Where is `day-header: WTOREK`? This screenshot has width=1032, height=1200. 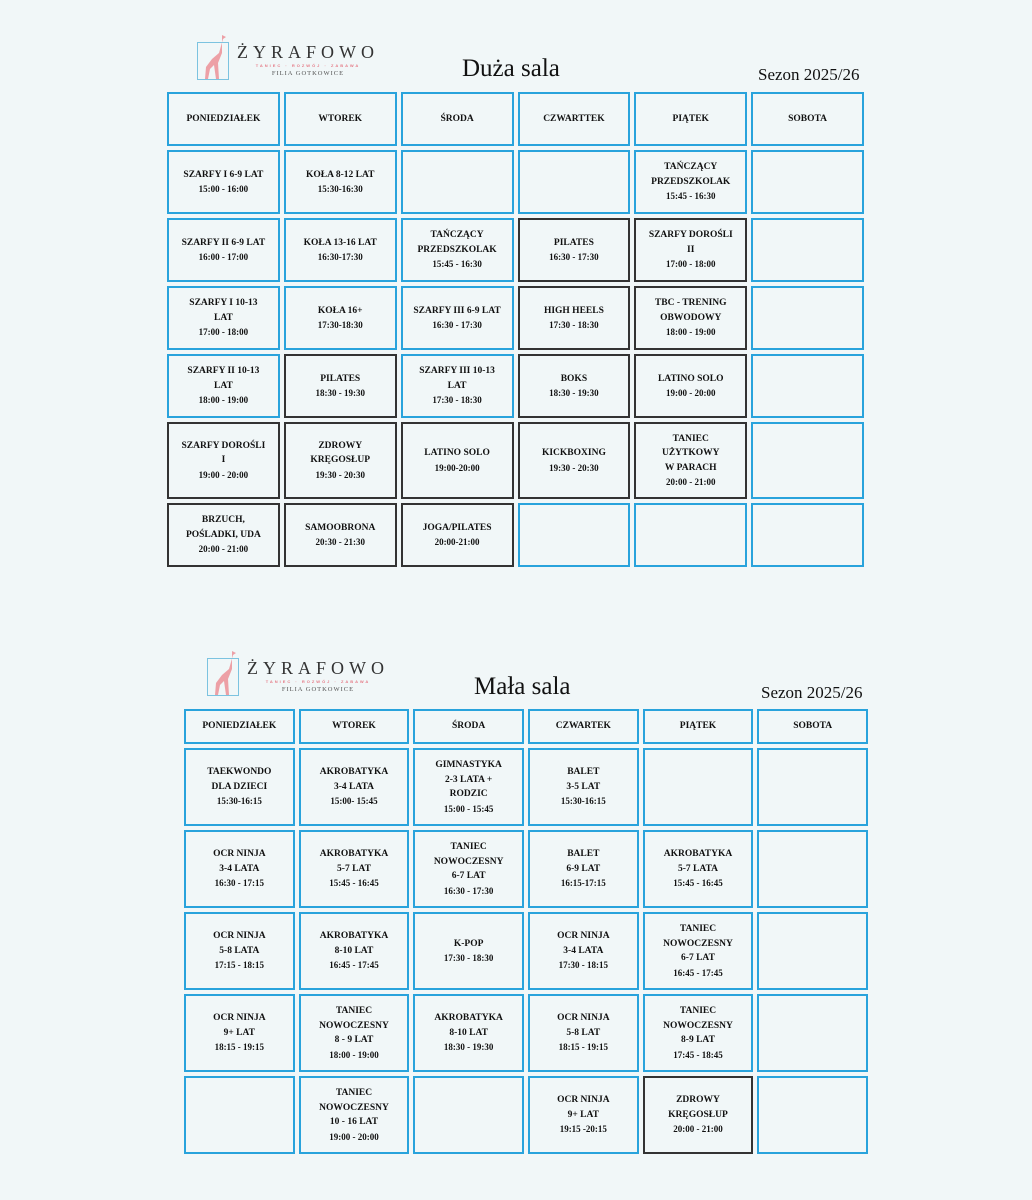 day-header: WTOREK is located at coordinates (340, 119).